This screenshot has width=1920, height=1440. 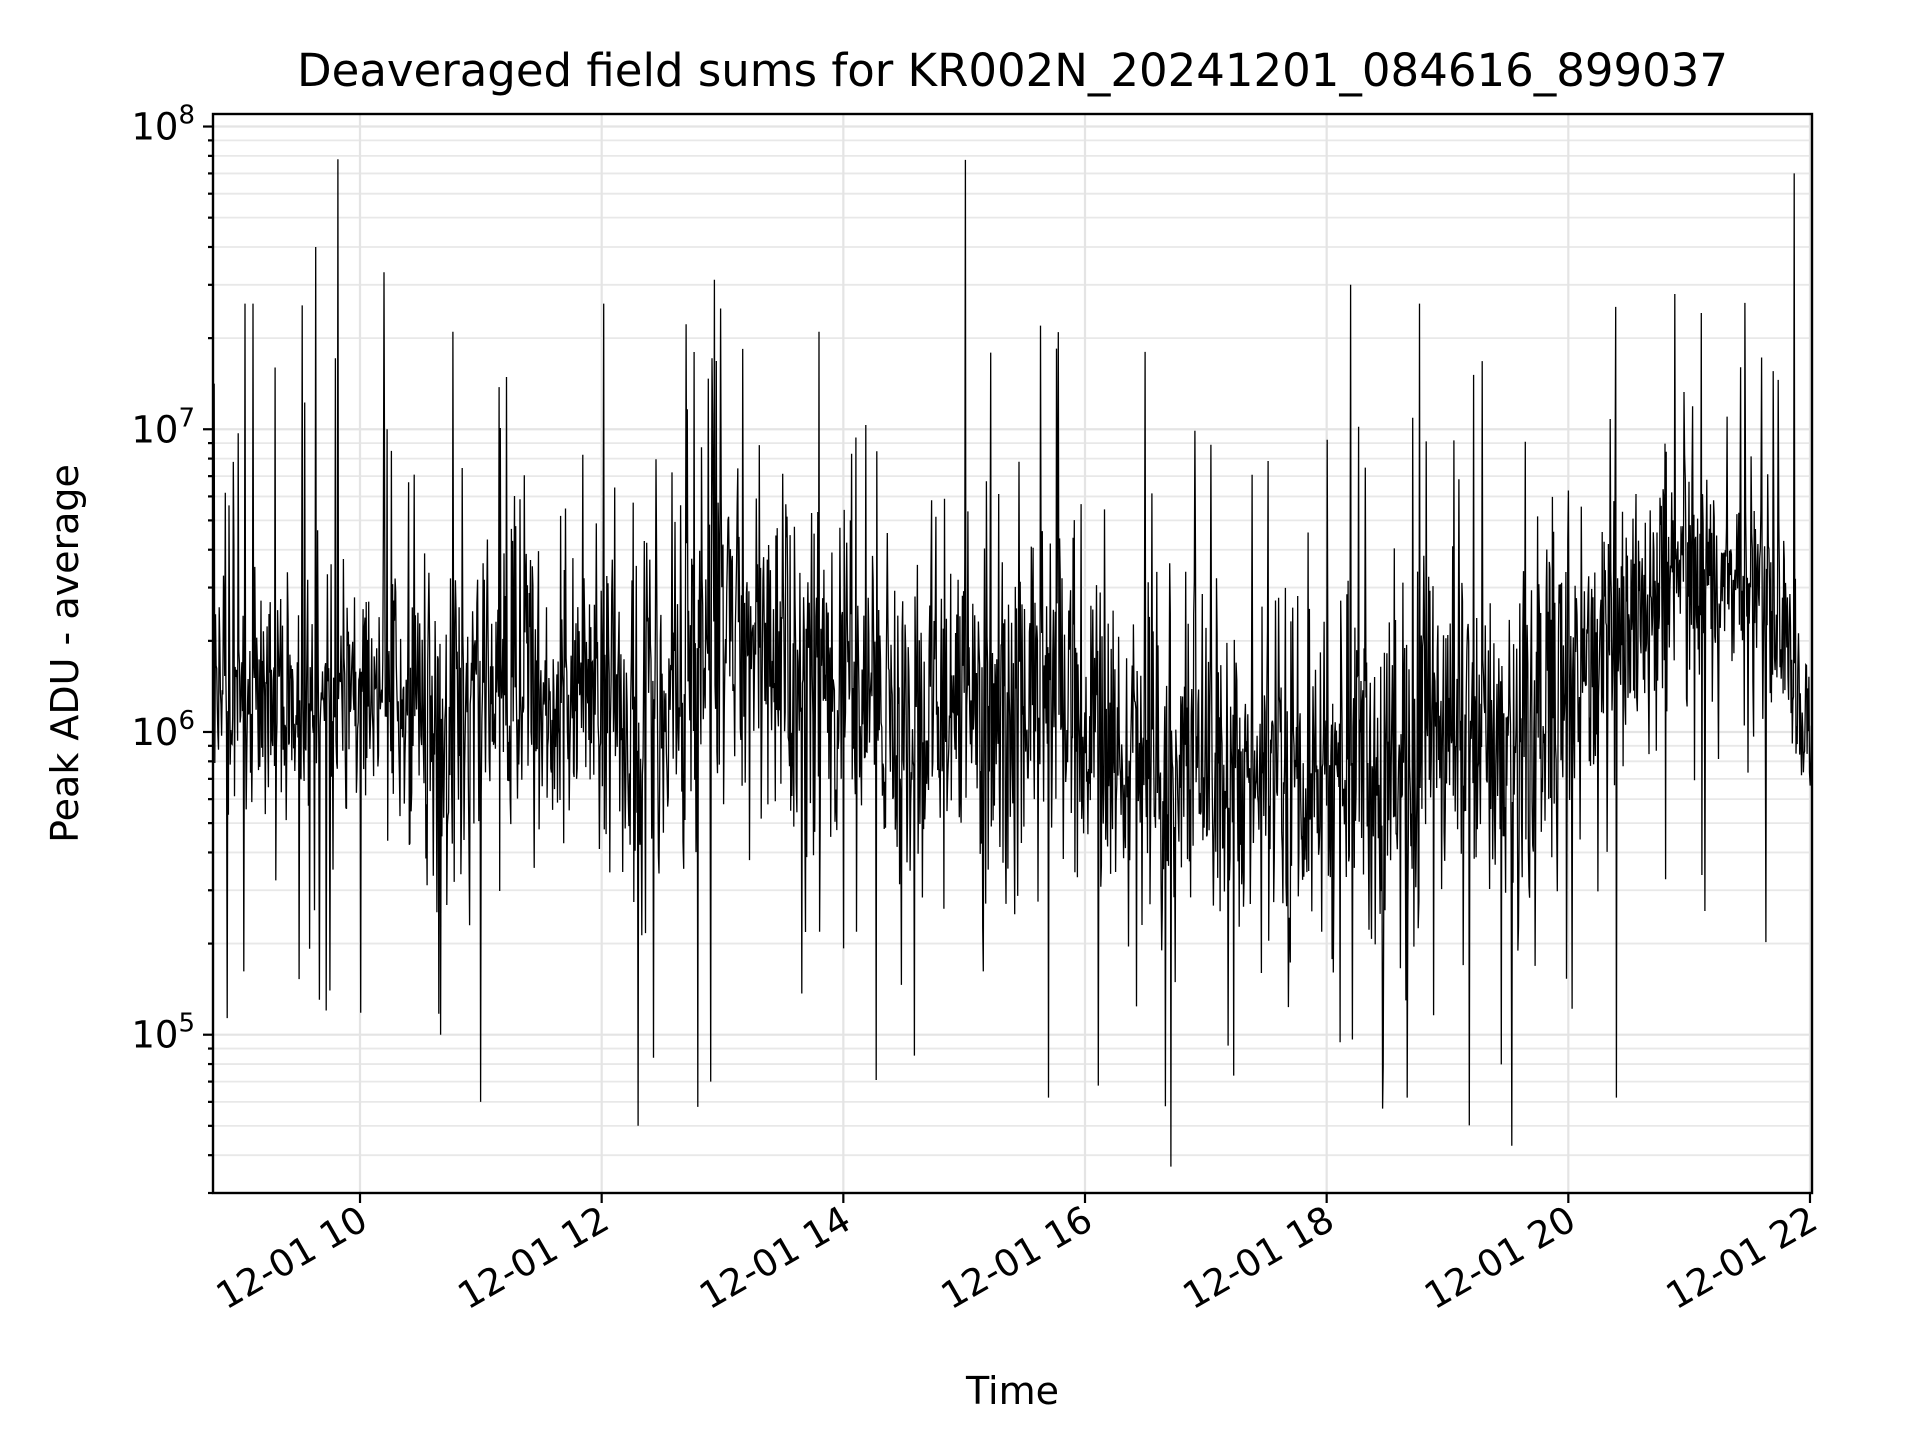 What do you see at coordinates (163, 125) in the screenshot?
I see `y-tick-label: 108` at bounding box center [163, 125].